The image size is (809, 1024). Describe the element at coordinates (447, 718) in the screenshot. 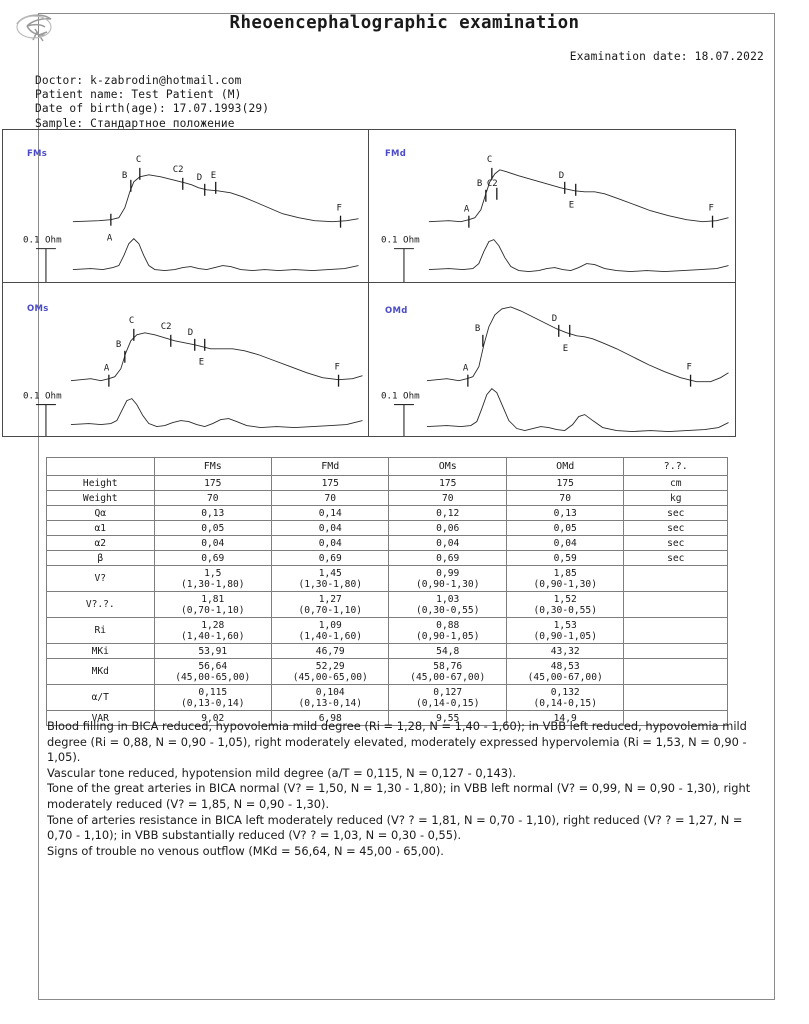

I see `row-value: 9,55` at that location.